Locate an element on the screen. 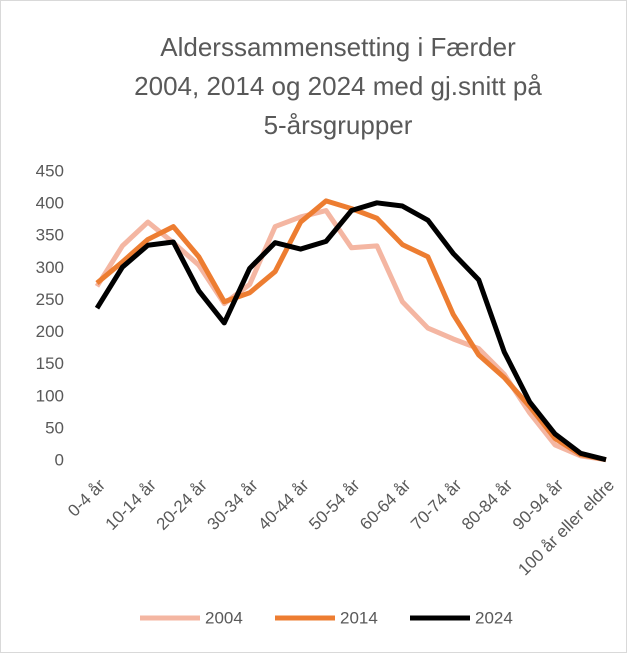  x-tick-label: 20-24 år is located at coordinates (182, 504).